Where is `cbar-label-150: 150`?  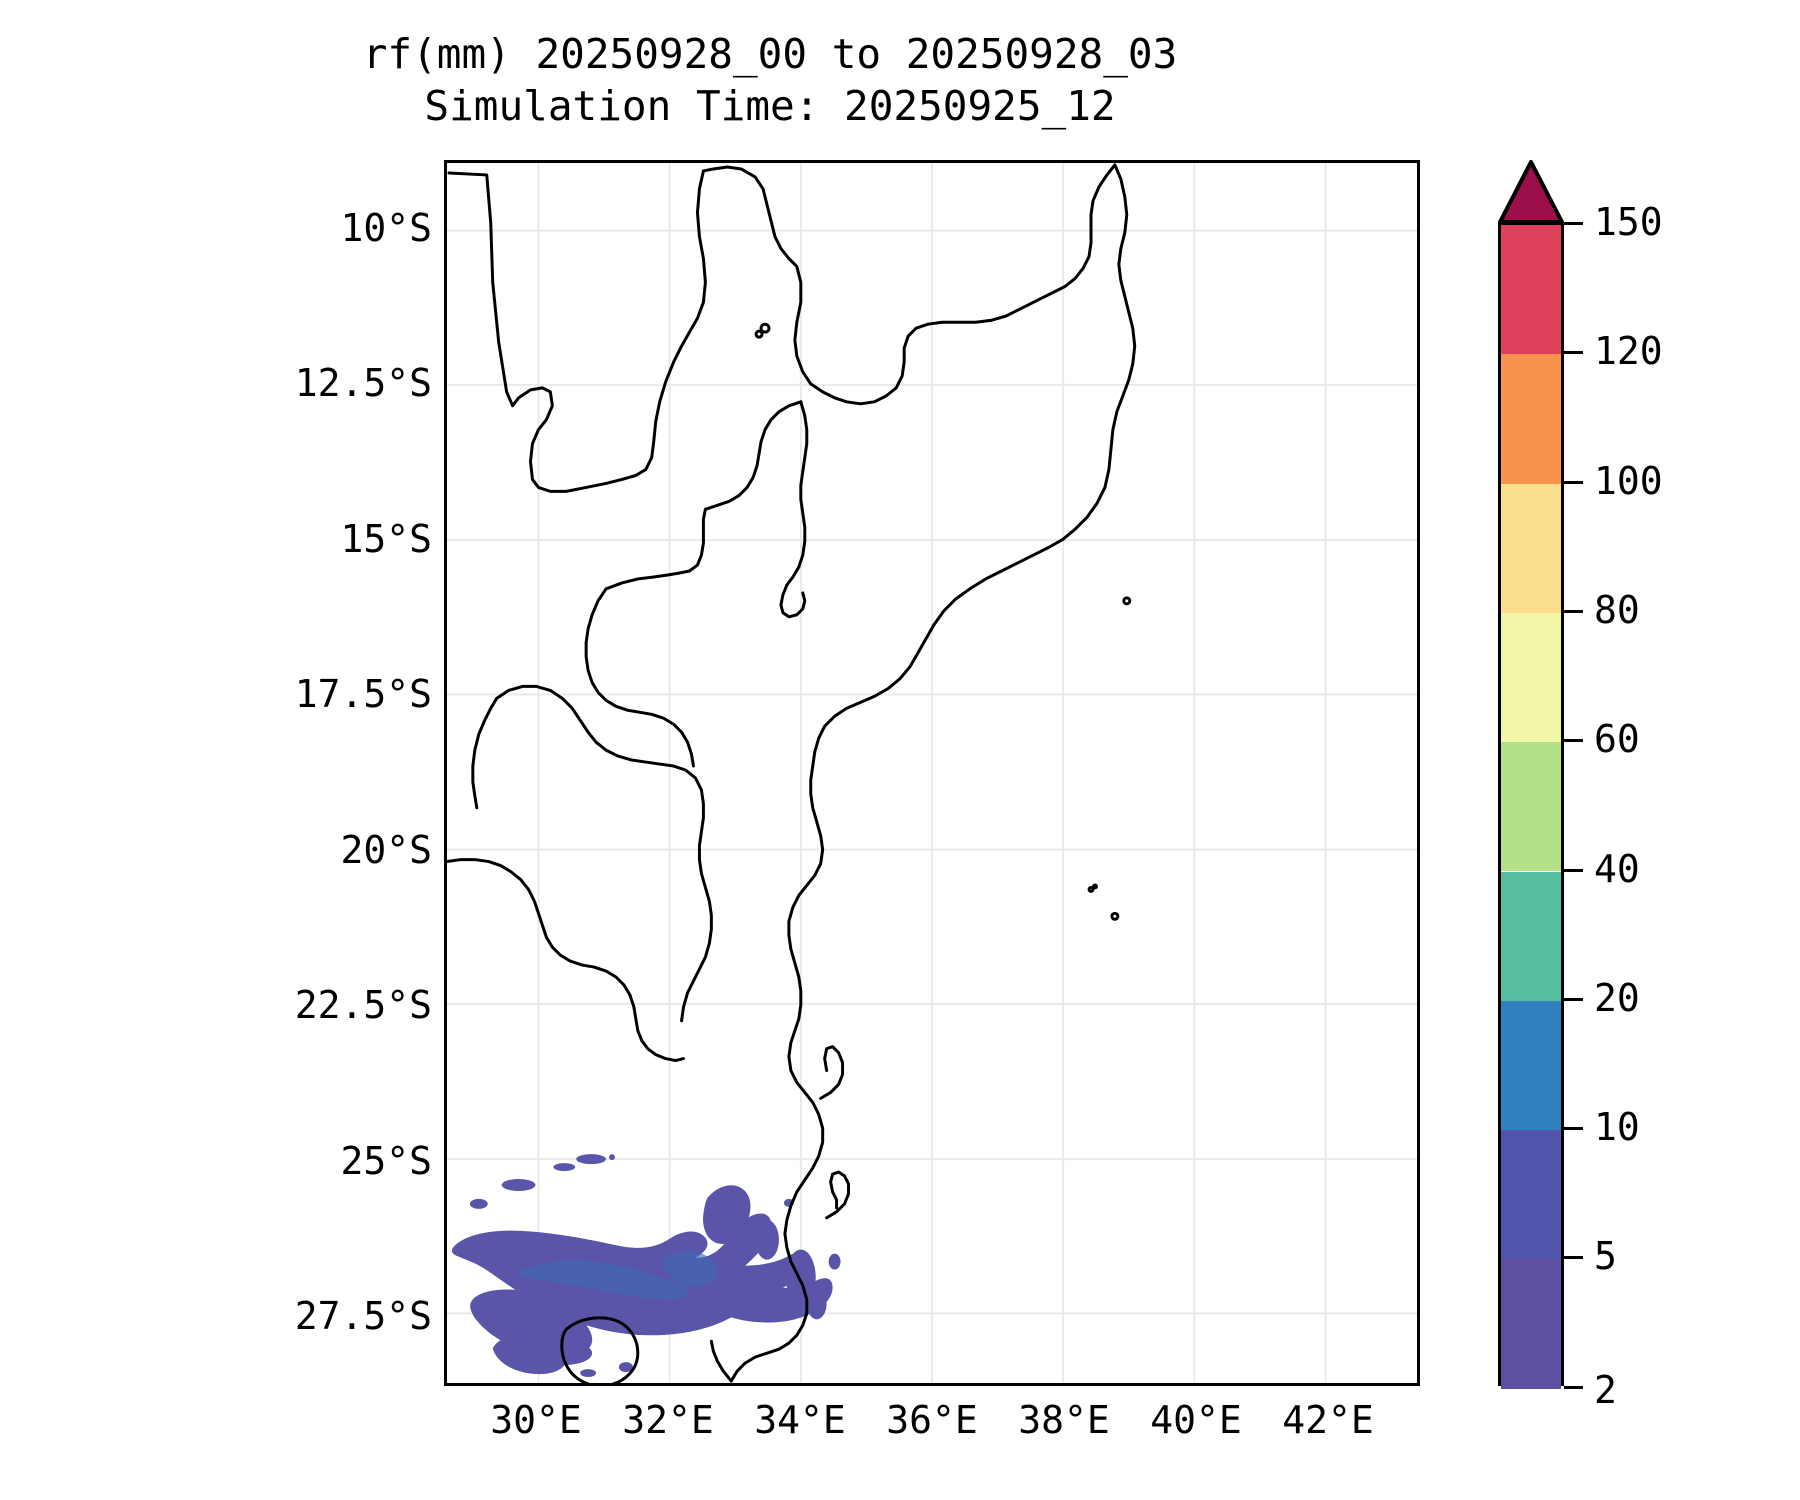
cbar-label-150: 150 is located at coordinates (1628, 222).